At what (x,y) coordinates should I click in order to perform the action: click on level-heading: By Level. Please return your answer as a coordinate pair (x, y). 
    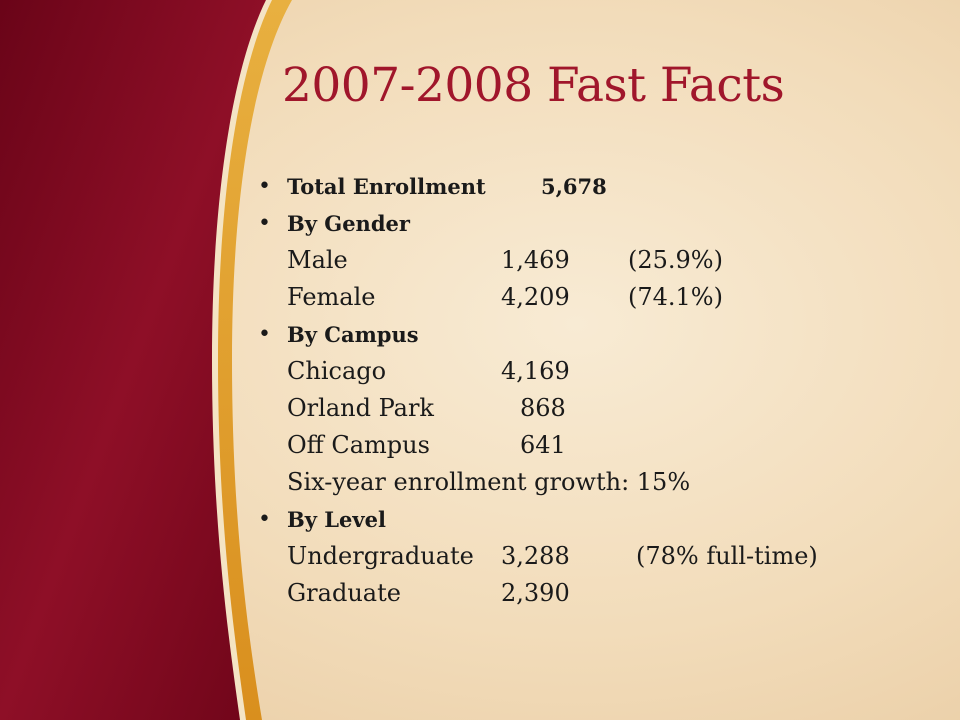
    Looking at the image, I should click on (336, 519).